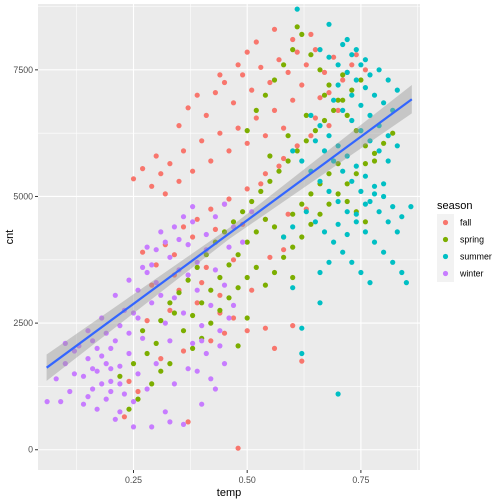 Image resolution: width=504 pixels, height=504 pixels. I want to click on legend-key-spring, so click(445, 239).